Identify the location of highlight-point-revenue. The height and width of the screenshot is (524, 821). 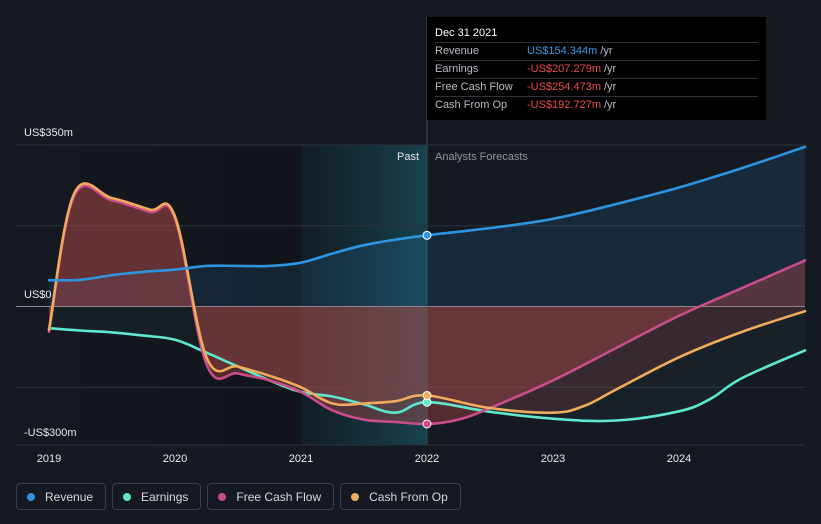
(427, 235).